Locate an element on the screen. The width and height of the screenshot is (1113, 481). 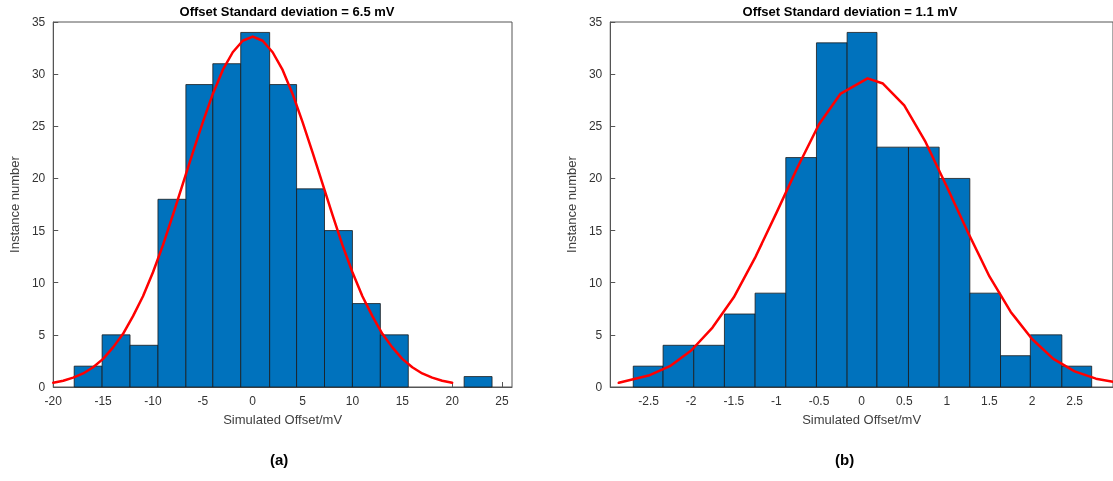
chart-title: Offset Standard deviation = 1.1 mV is located at coordinates (850, 11).